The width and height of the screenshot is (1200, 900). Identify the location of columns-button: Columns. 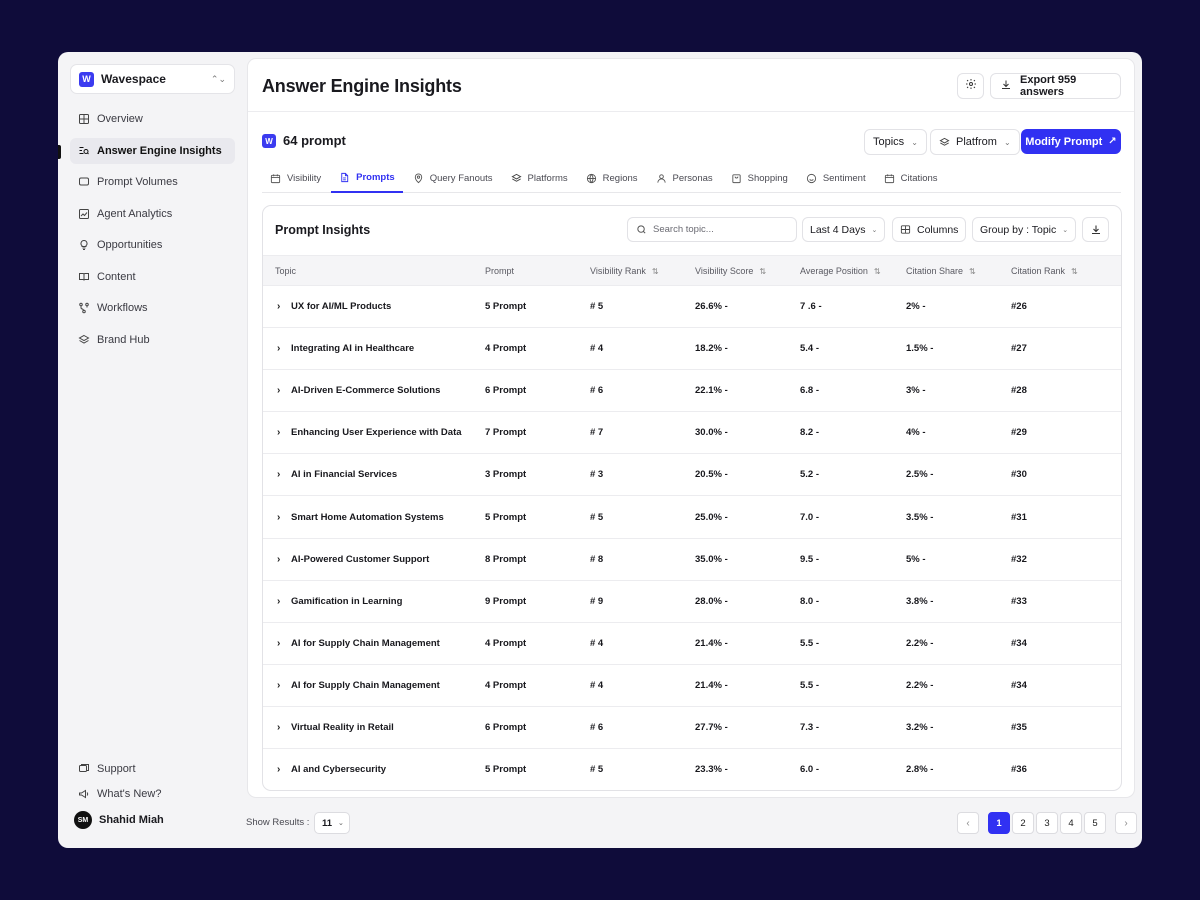
(929, 229).